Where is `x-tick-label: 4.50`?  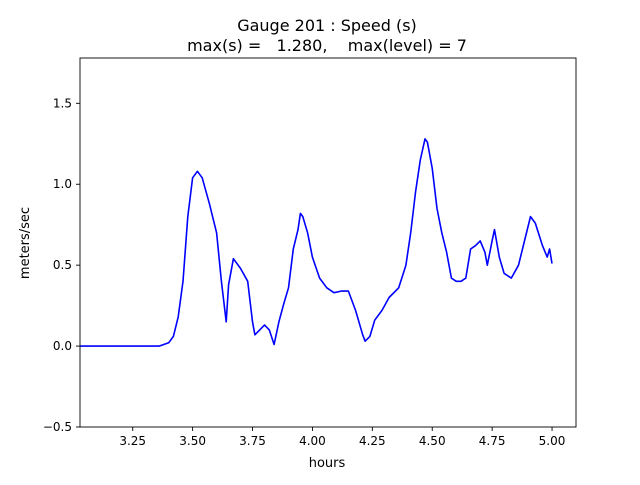
x-tick-label: 4.50 is located at coordinates (432, 441).